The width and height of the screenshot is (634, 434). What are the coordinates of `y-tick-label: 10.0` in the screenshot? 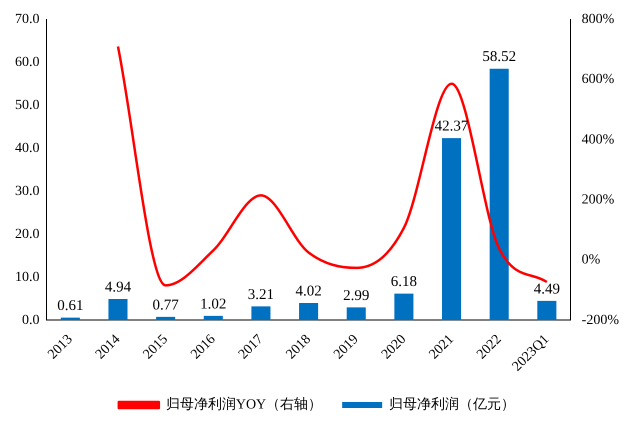 It's located at (27, 277).